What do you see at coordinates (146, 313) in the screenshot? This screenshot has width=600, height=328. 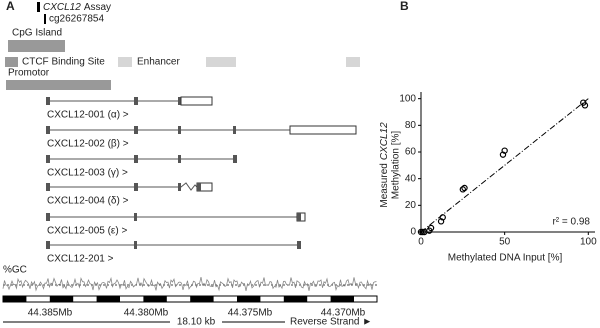 I see `position-label: 44.380Mb` at bounding box center [146, 313].